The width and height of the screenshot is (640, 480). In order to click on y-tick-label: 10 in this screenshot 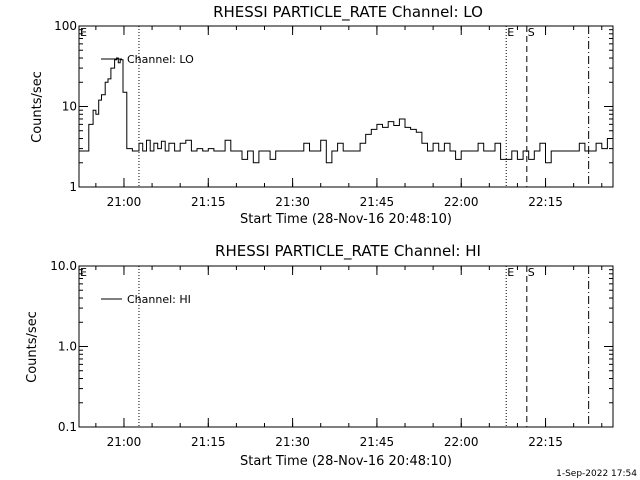, I will do `click(69, 107)`.